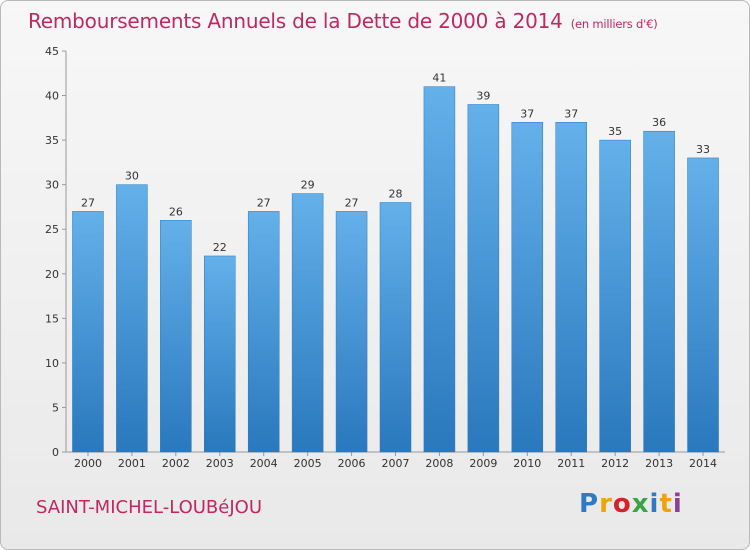 This screenshot has width=750, height=550. What do you see at coordinates (176, 211) in the screenshot?
I see `value-label: 26` at bounding box center [176, 211].